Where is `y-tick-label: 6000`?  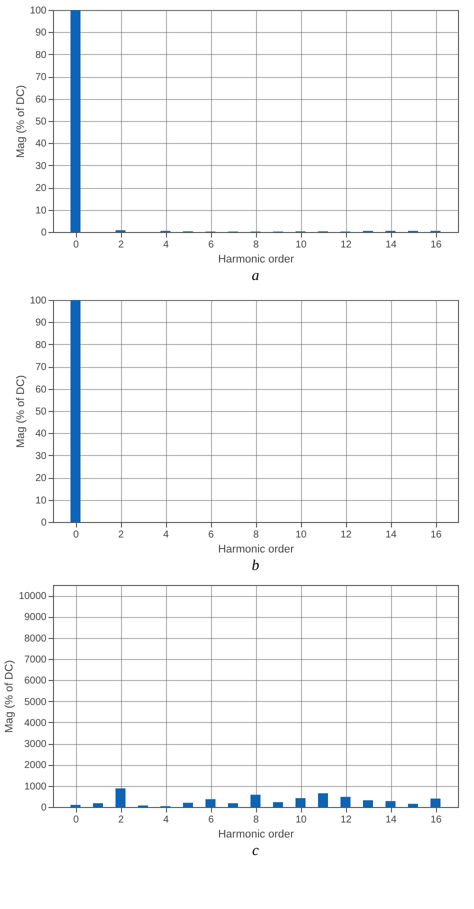 y-tick-label: 6000 is located at coordinates (35, 681).